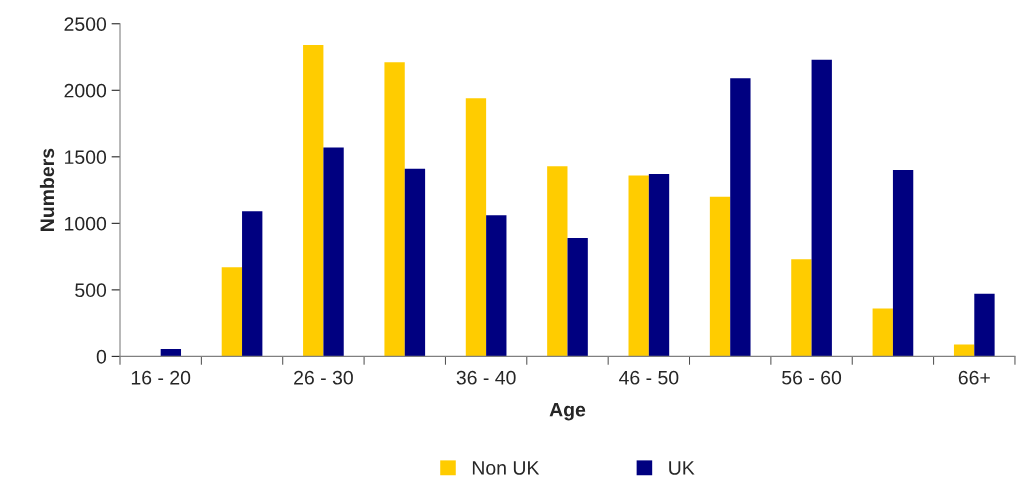 This screenshot has width=1017, height=495. Describe the element at coordinates (682, 468) in the screenshot. I see `legend-label: UK` at that location.